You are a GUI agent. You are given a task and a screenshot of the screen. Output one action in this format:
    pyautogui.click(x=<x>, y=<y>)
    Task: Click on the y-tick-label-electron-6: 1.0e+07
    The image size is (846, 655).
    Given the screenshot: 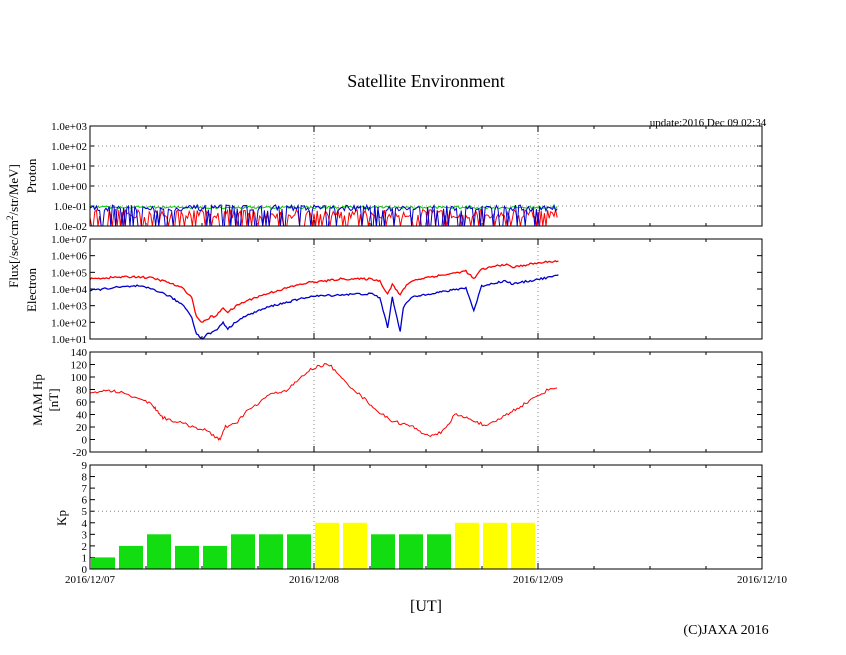 What is the action you would take?
    pyautogui.click(x=69, y=240)
    